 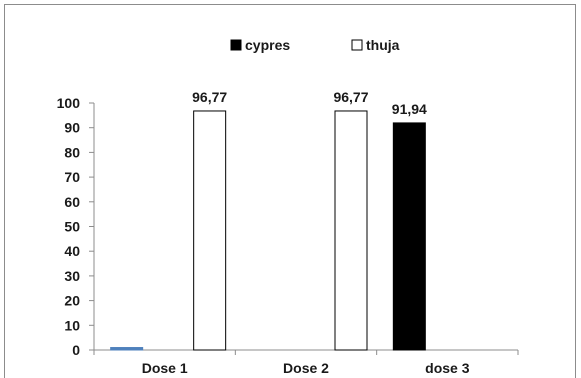 I want to click on legend-swatch-thuja, so click(x=357, y=45).